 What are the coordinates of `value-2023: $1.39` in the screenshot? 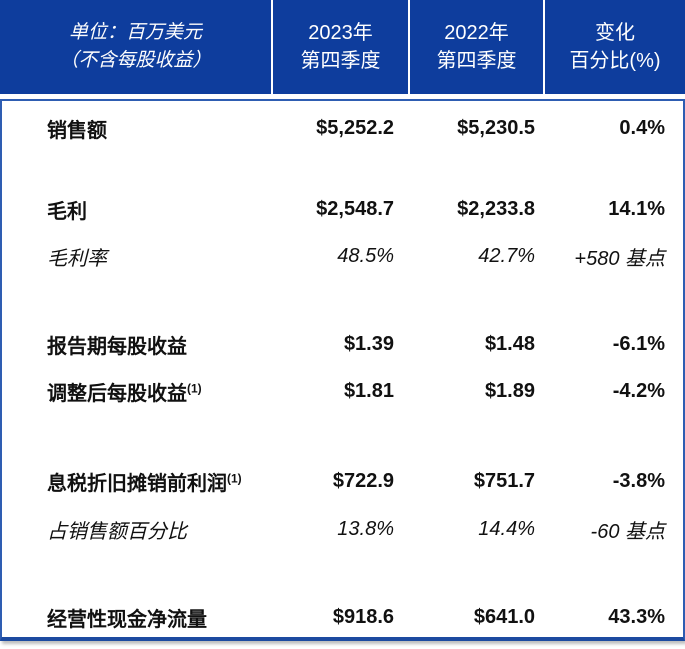 It's located at (368, 343).